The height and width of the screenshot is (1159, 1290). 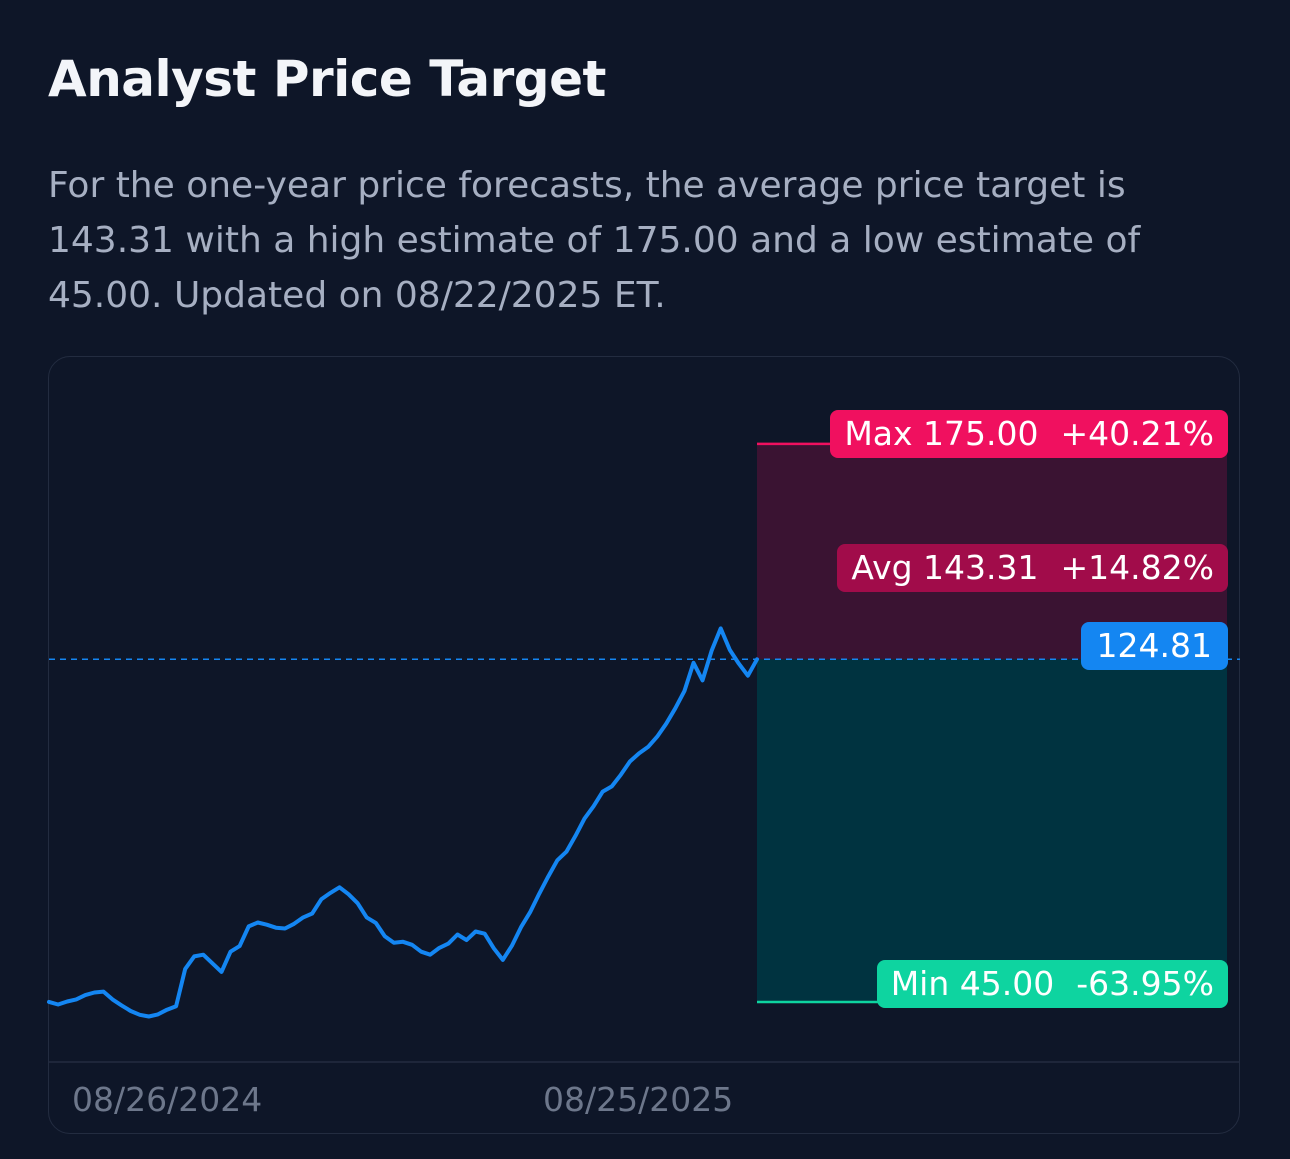 I want to click on x-tick-label: 08/25/2025, so click(x=638, y=1099).